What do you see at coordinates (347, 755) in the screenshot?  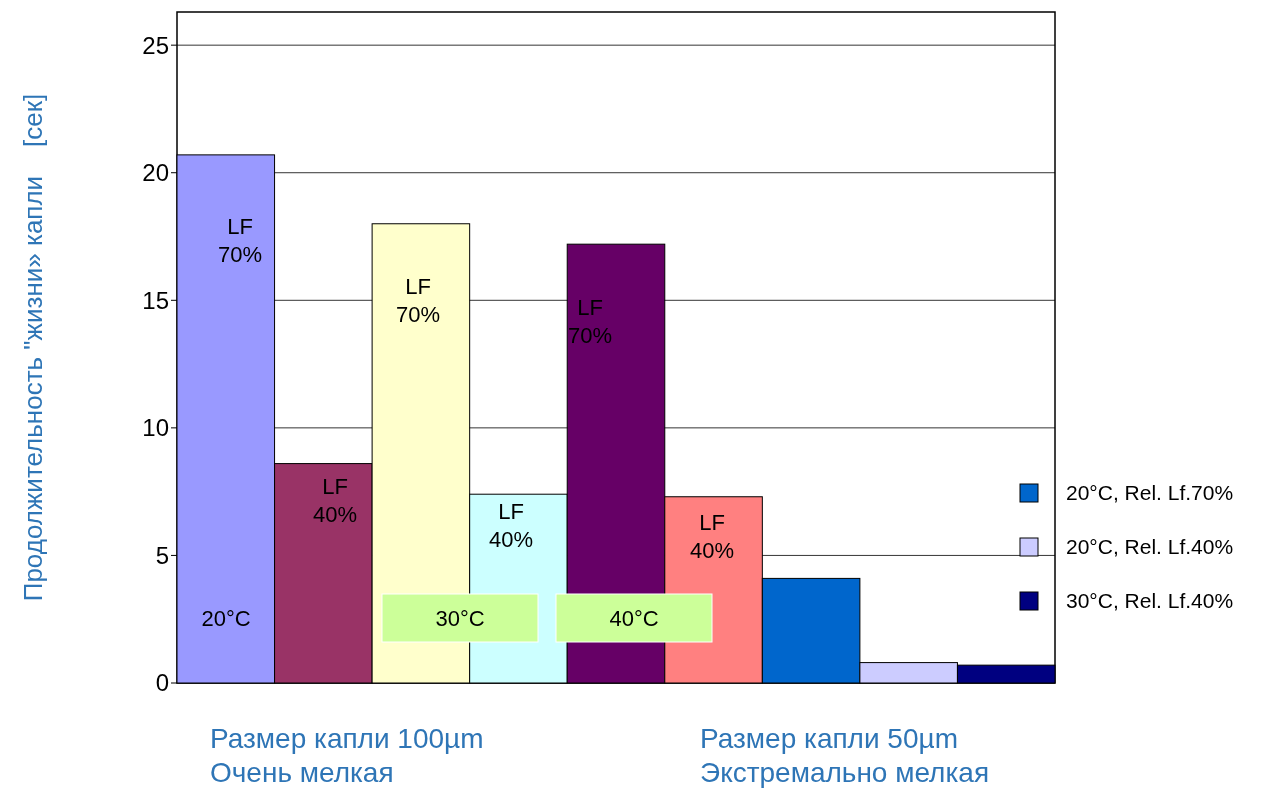 I see `text: Размер капли 100µm Очень мелкая` at bounding box center [347, 755].